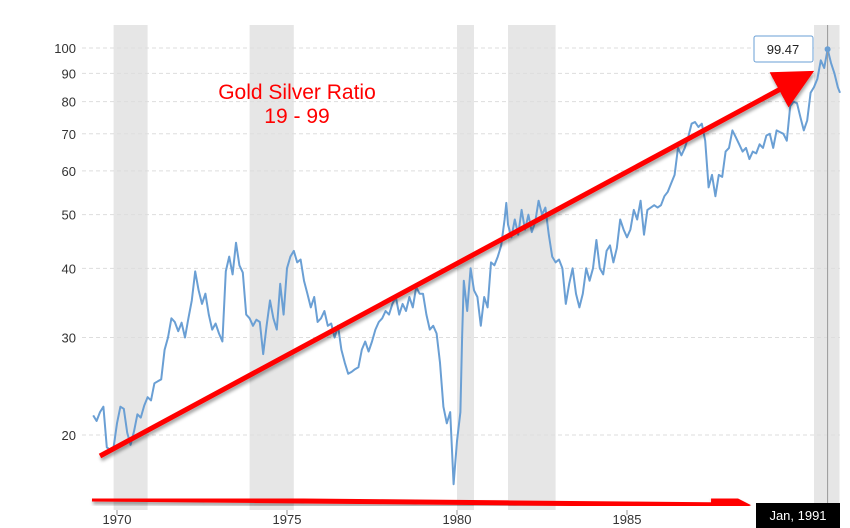 Image resolution: width=850 pixels, height=528 pixels. I want to click on y-tick-label: 70, so click(69, 134).